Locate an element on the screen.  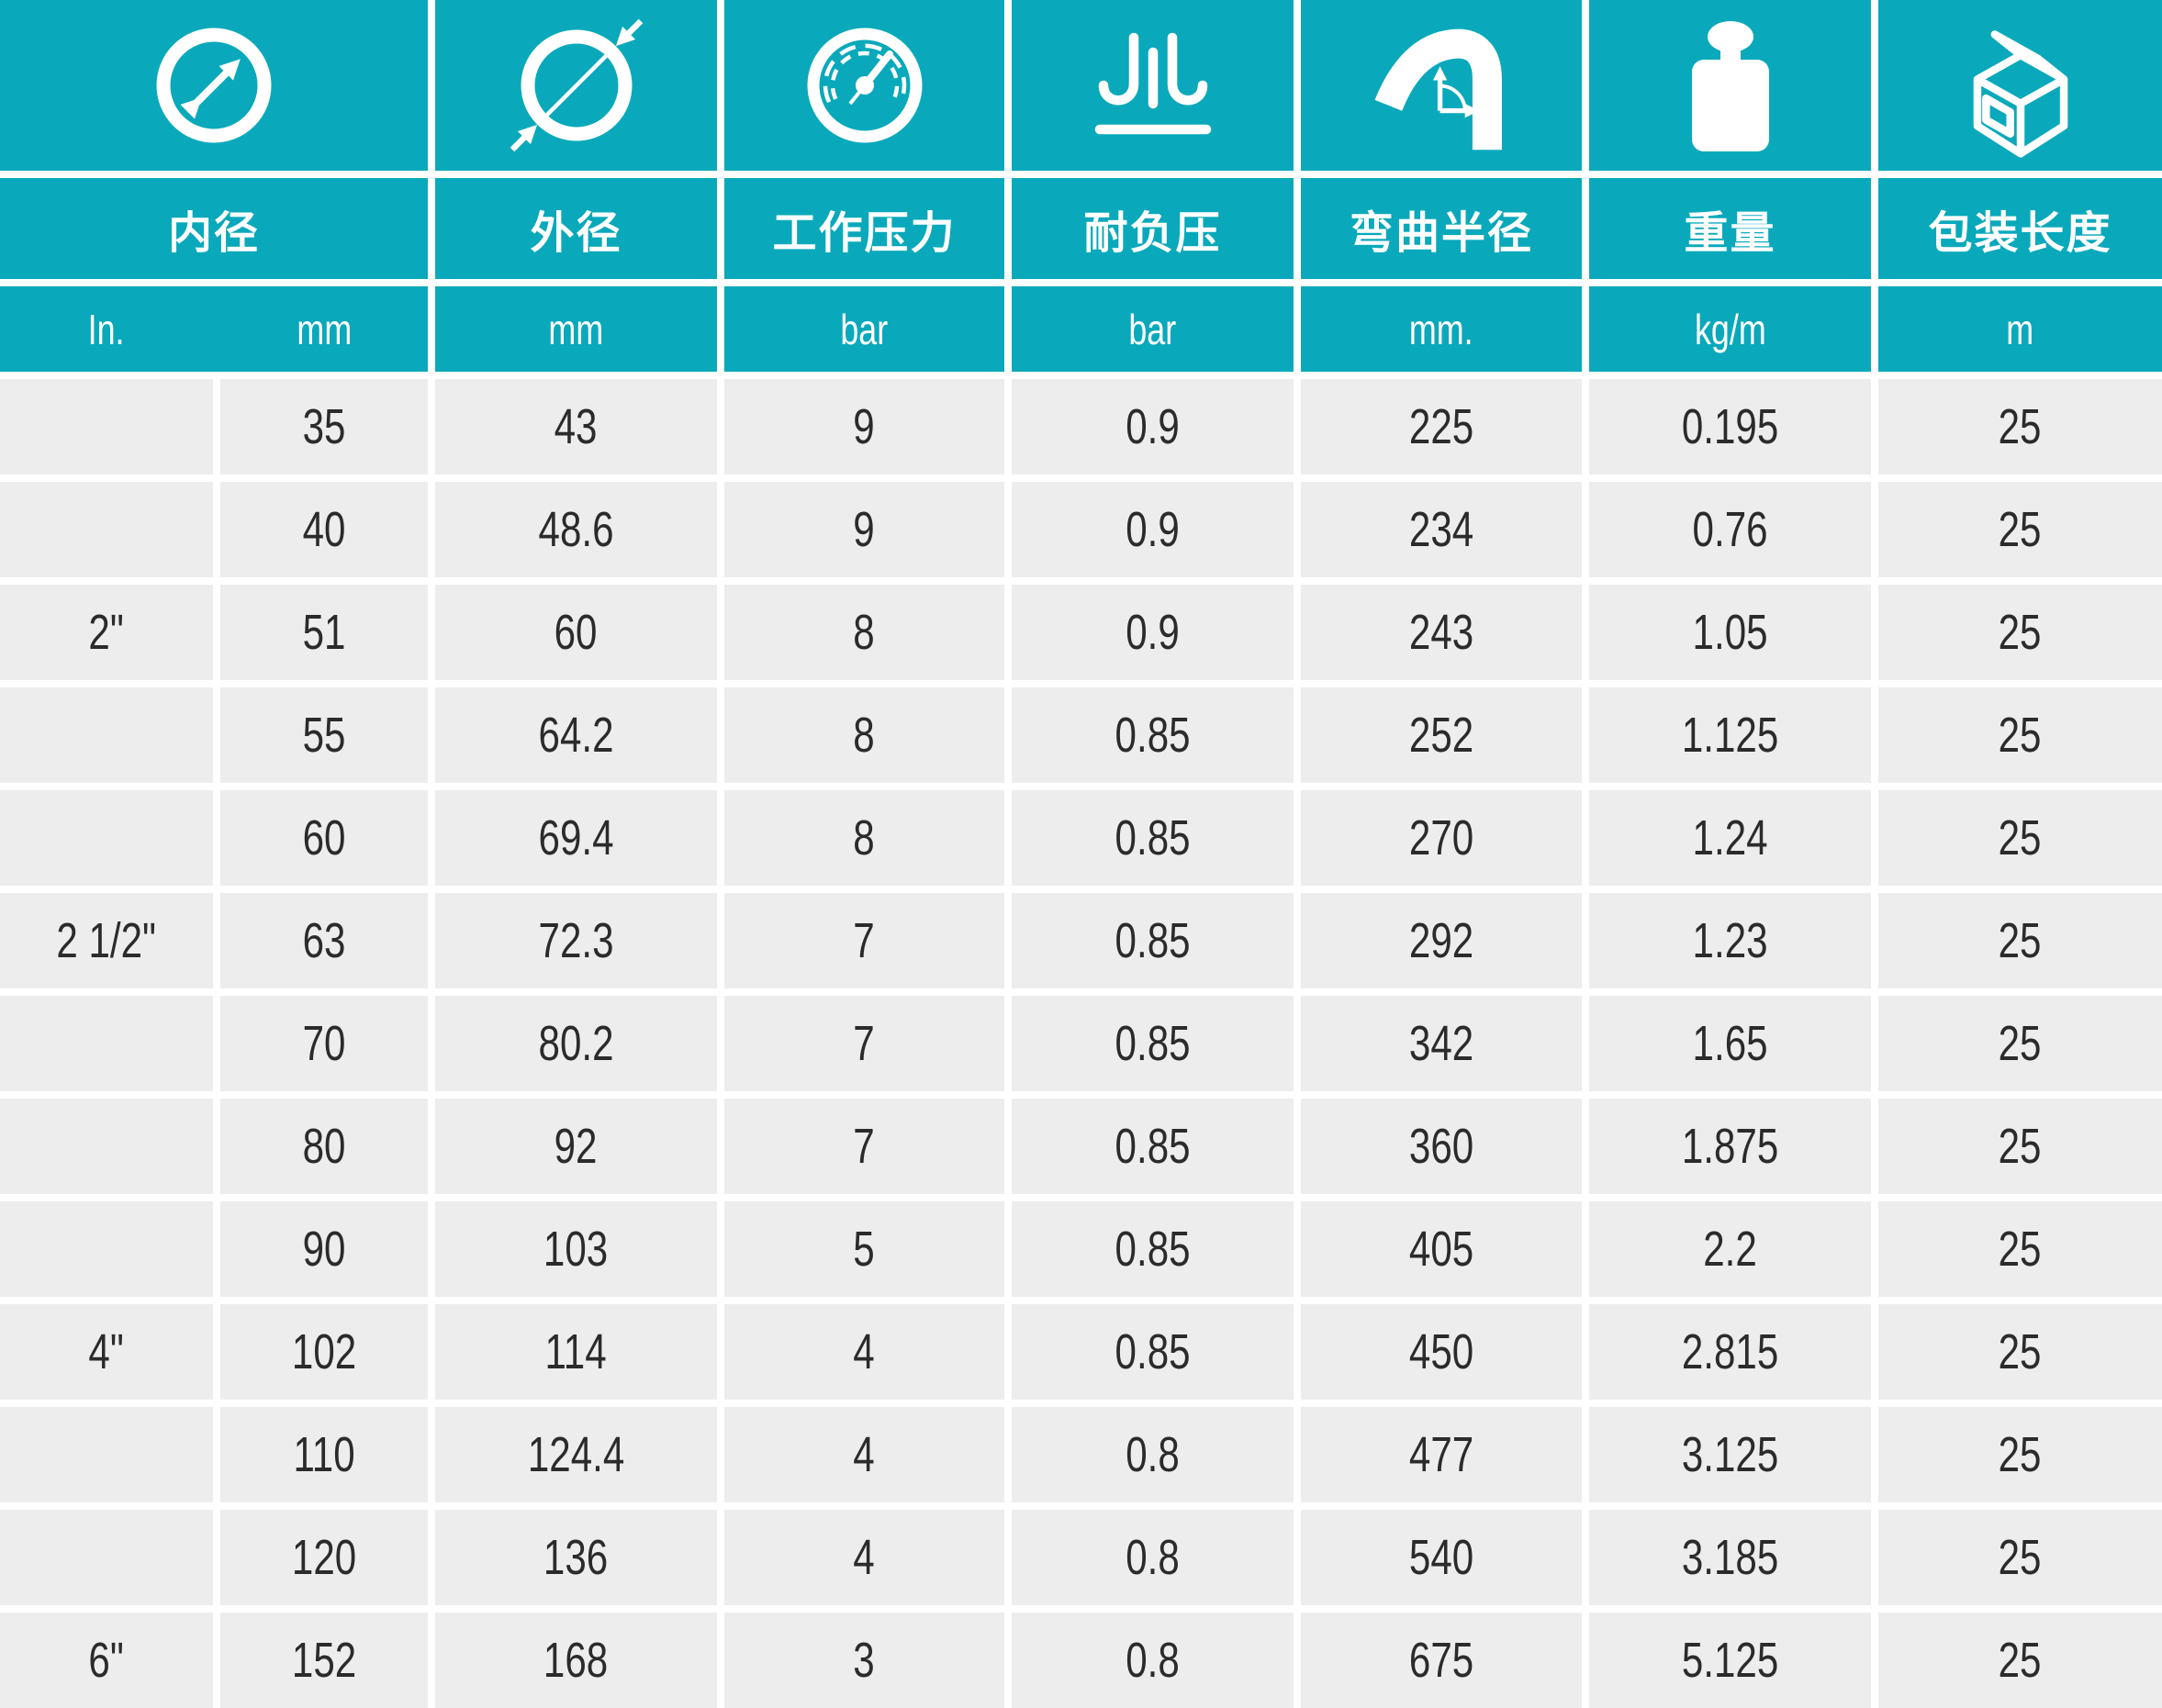
data-cell: 540 is located at coordinates (1441, 1557).